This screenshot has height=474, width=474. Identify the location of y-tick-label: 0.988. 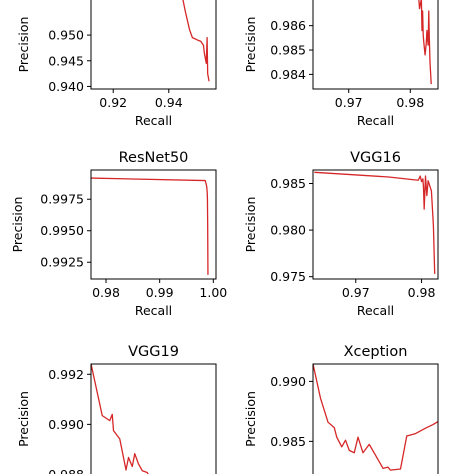
(66, 470).